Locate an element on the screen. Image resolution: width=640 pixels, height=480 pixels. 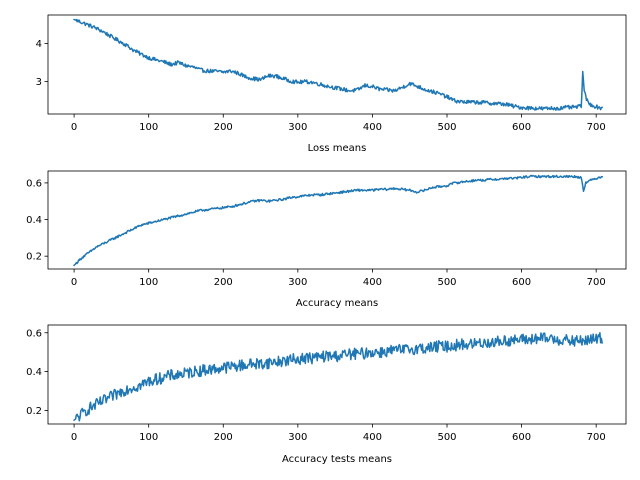
y-tick-label: 4 is located at coordinates (39, 44).